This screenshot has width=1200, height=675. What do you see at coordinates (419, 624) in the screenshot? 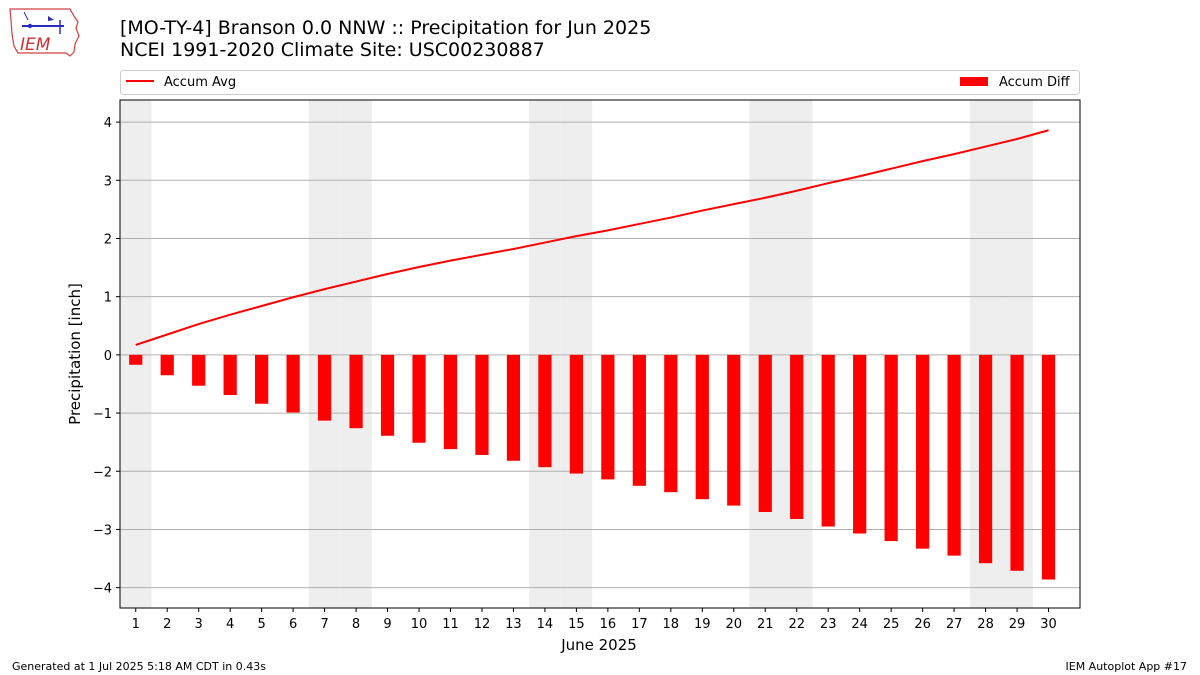
I see `x-tick-label: 10` at bounding box center [419, 624].